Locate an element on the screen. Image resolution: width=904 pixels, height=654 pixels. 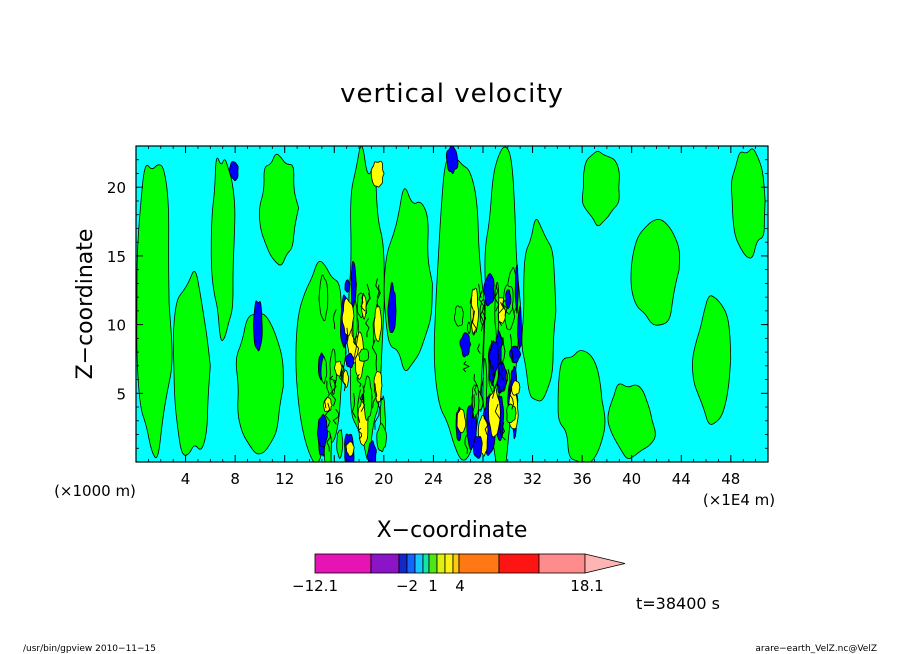
colorbar-extension-arrow is located at coordinates (605, 563).